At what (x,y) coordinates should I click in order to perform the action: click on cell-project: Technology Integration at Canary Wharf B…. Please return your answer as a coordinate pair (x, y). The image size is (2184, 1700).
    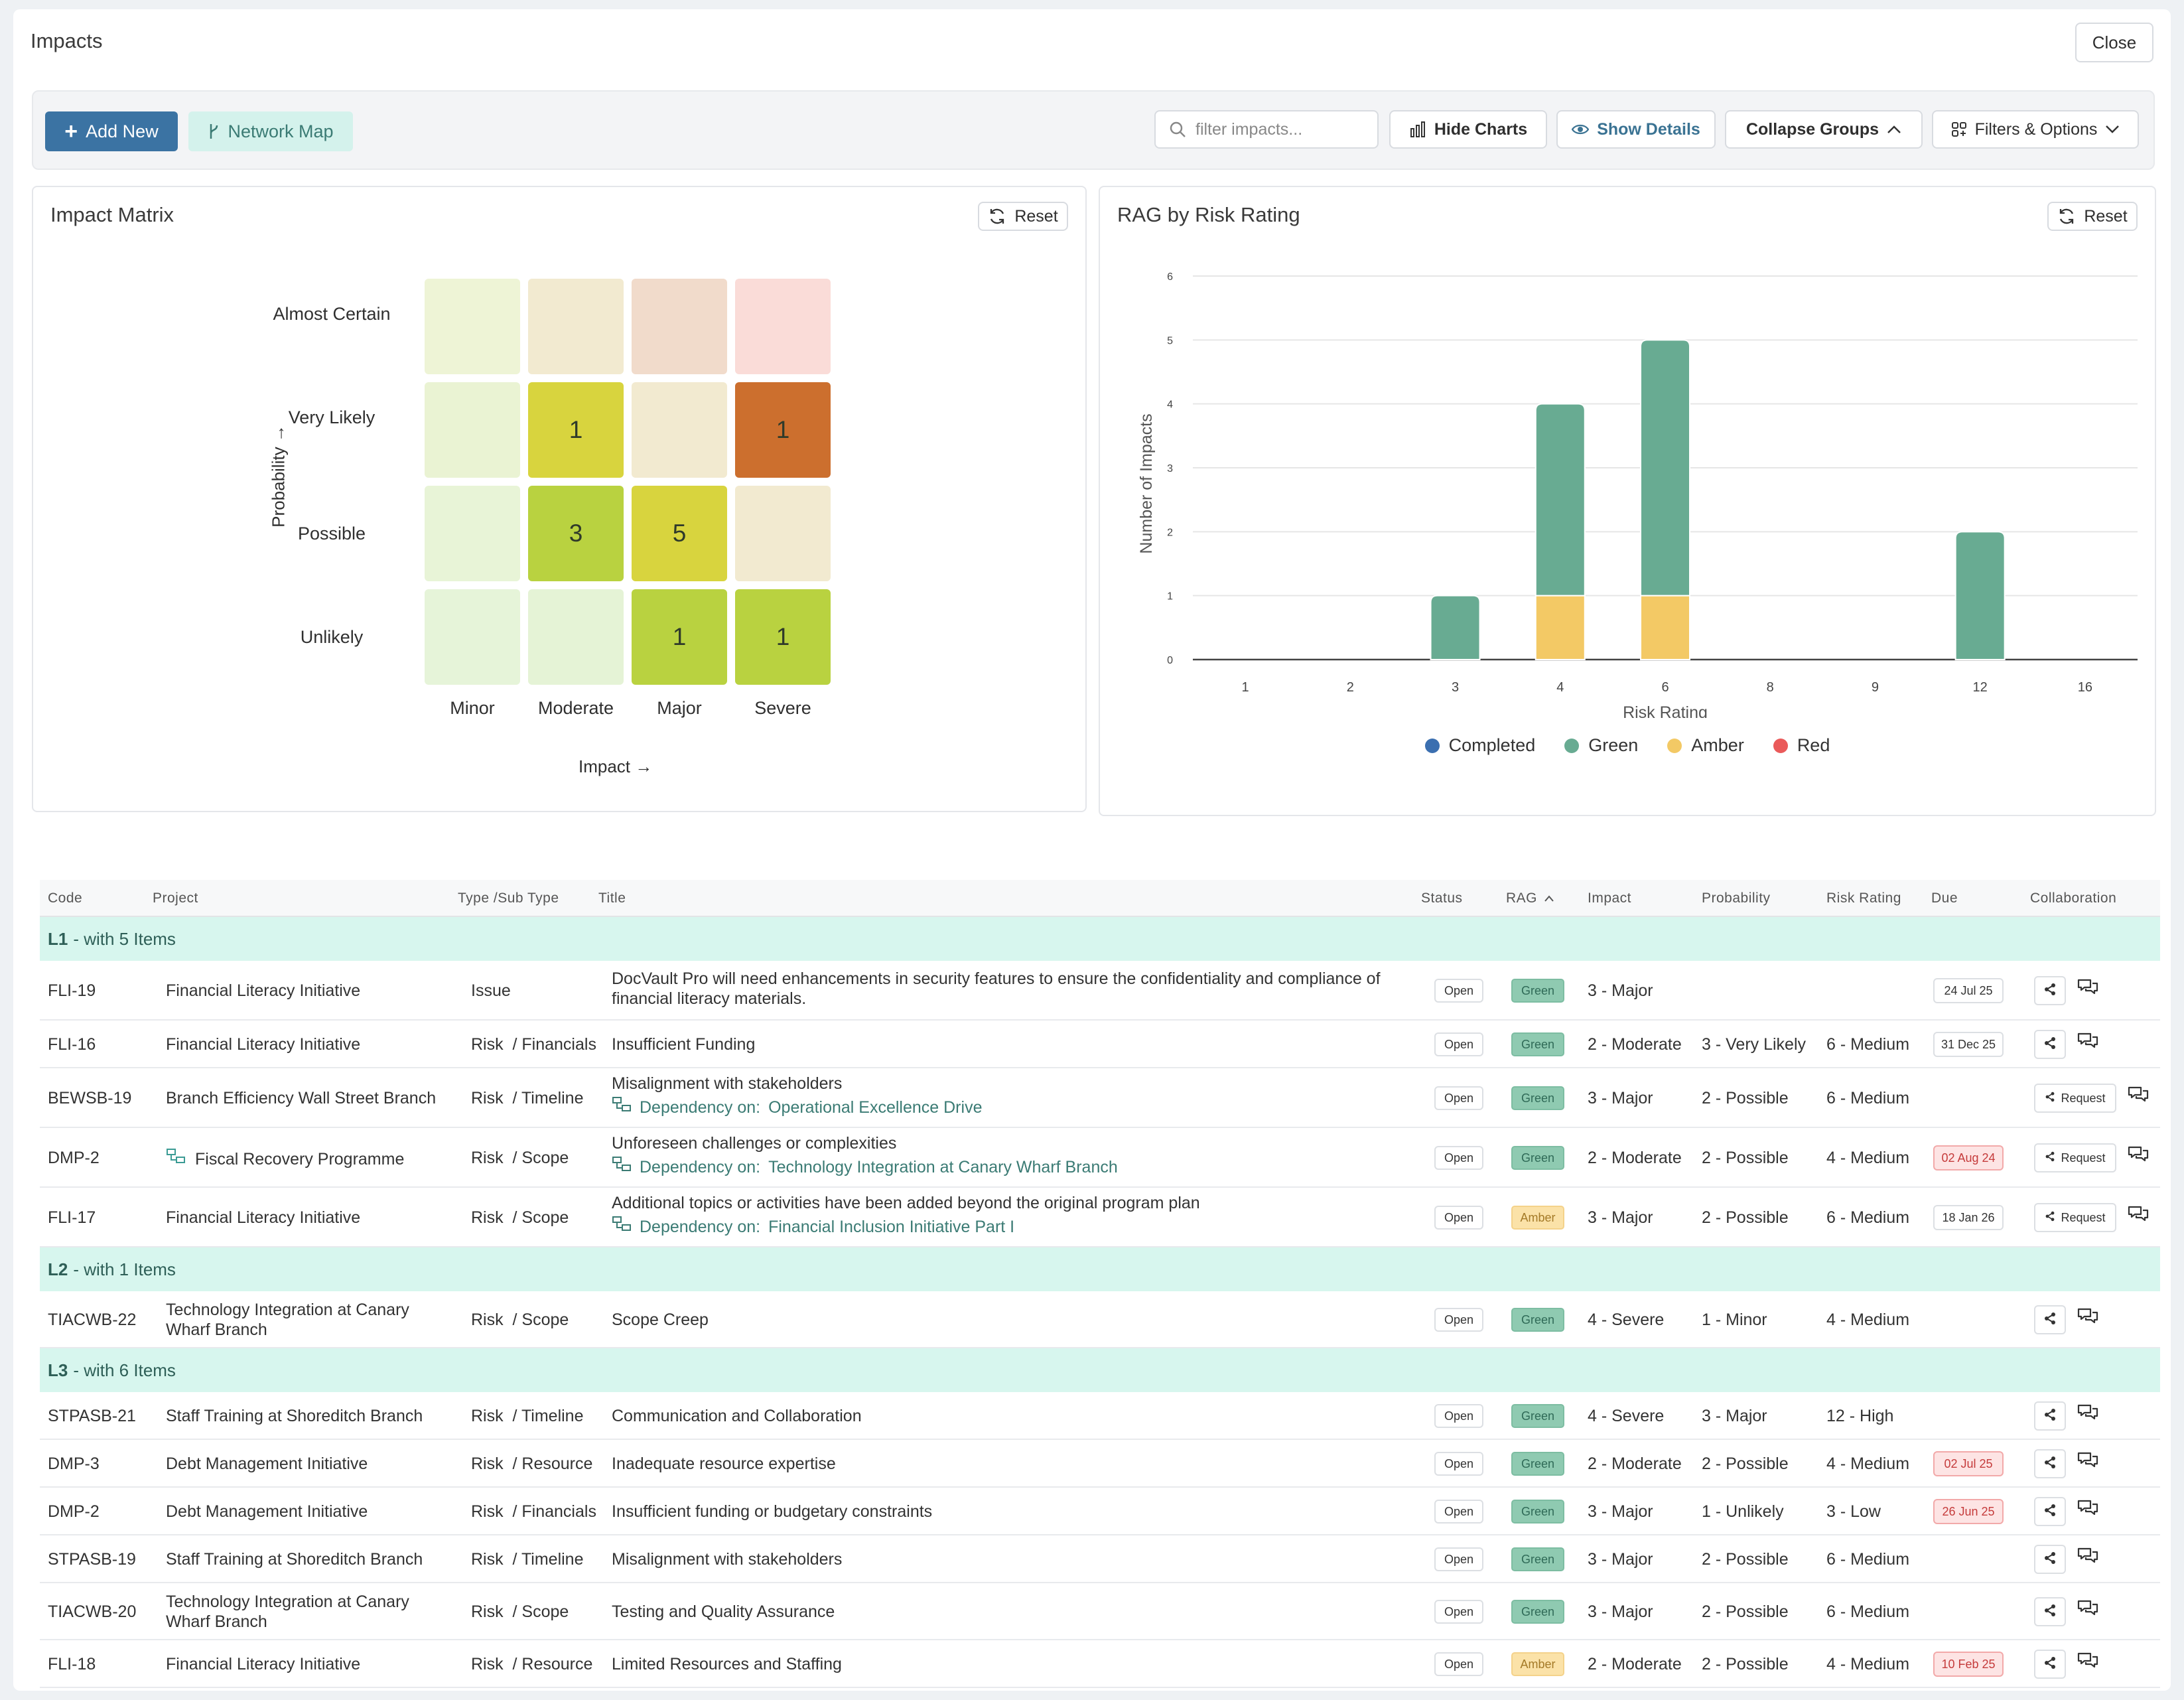
    Looking at the image, I should click on (287, 1320).